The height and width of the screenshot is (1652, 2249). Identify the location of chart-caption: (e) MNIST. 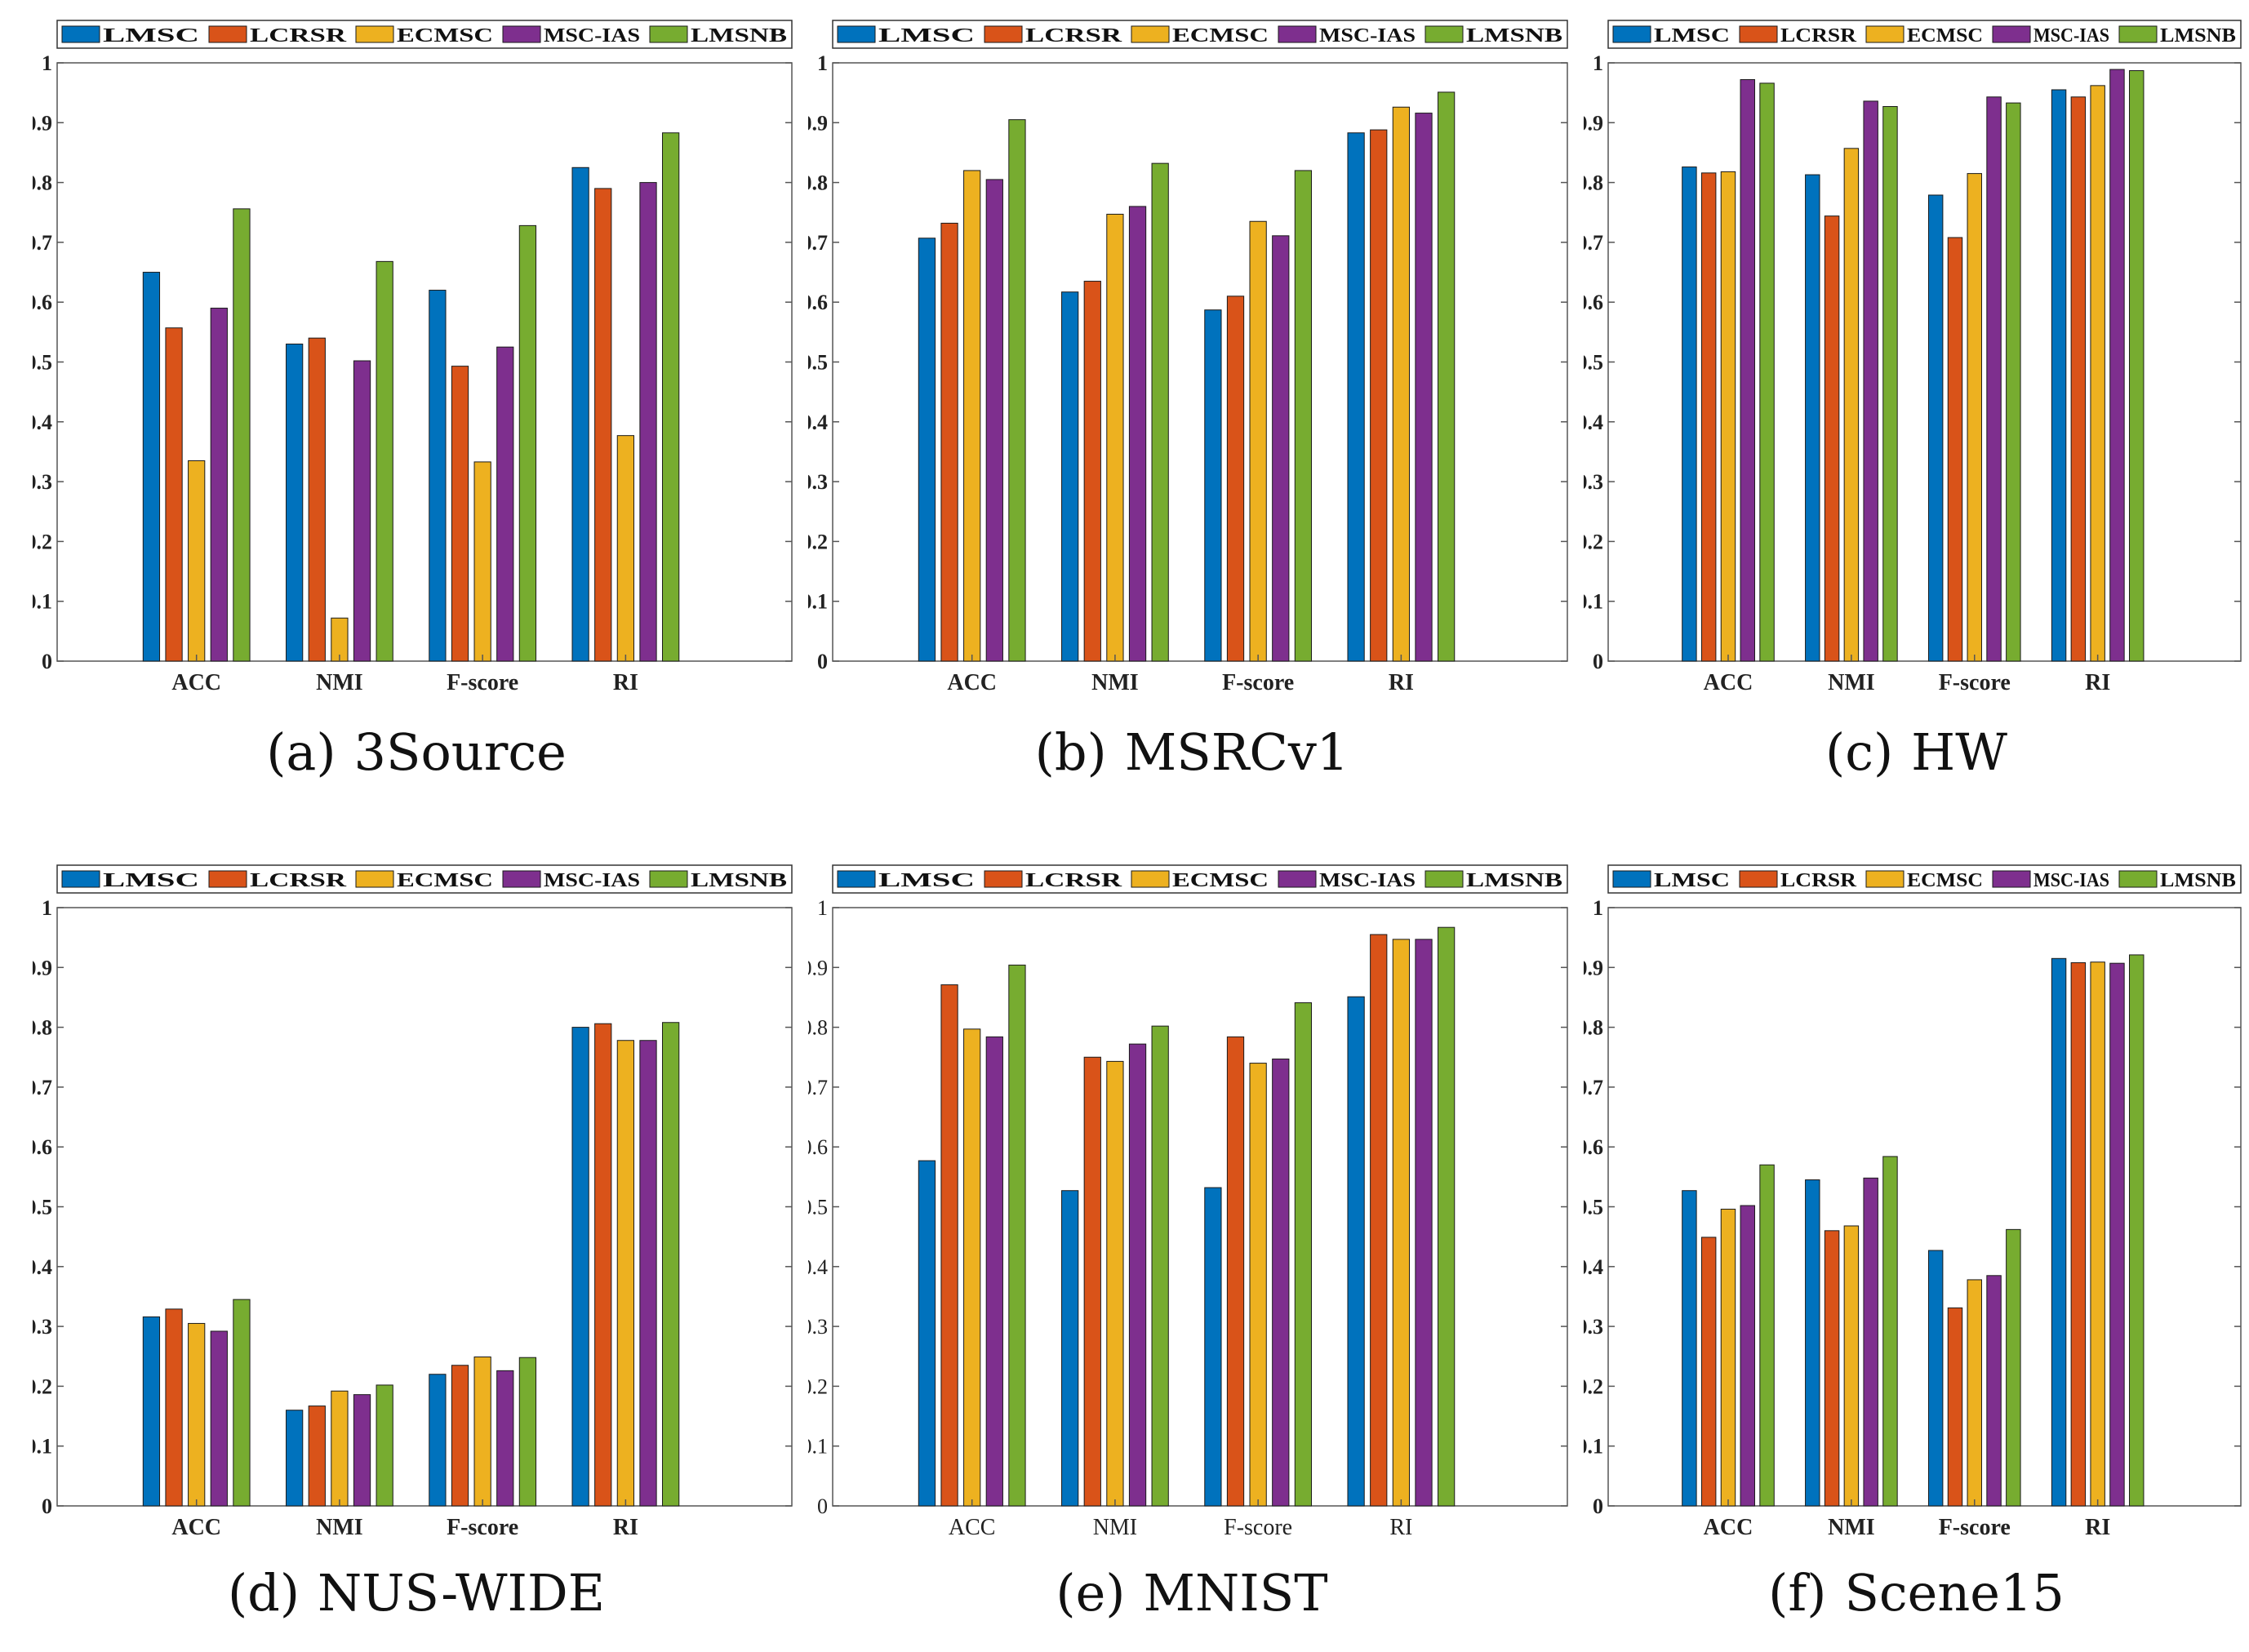
(1192, 1593).